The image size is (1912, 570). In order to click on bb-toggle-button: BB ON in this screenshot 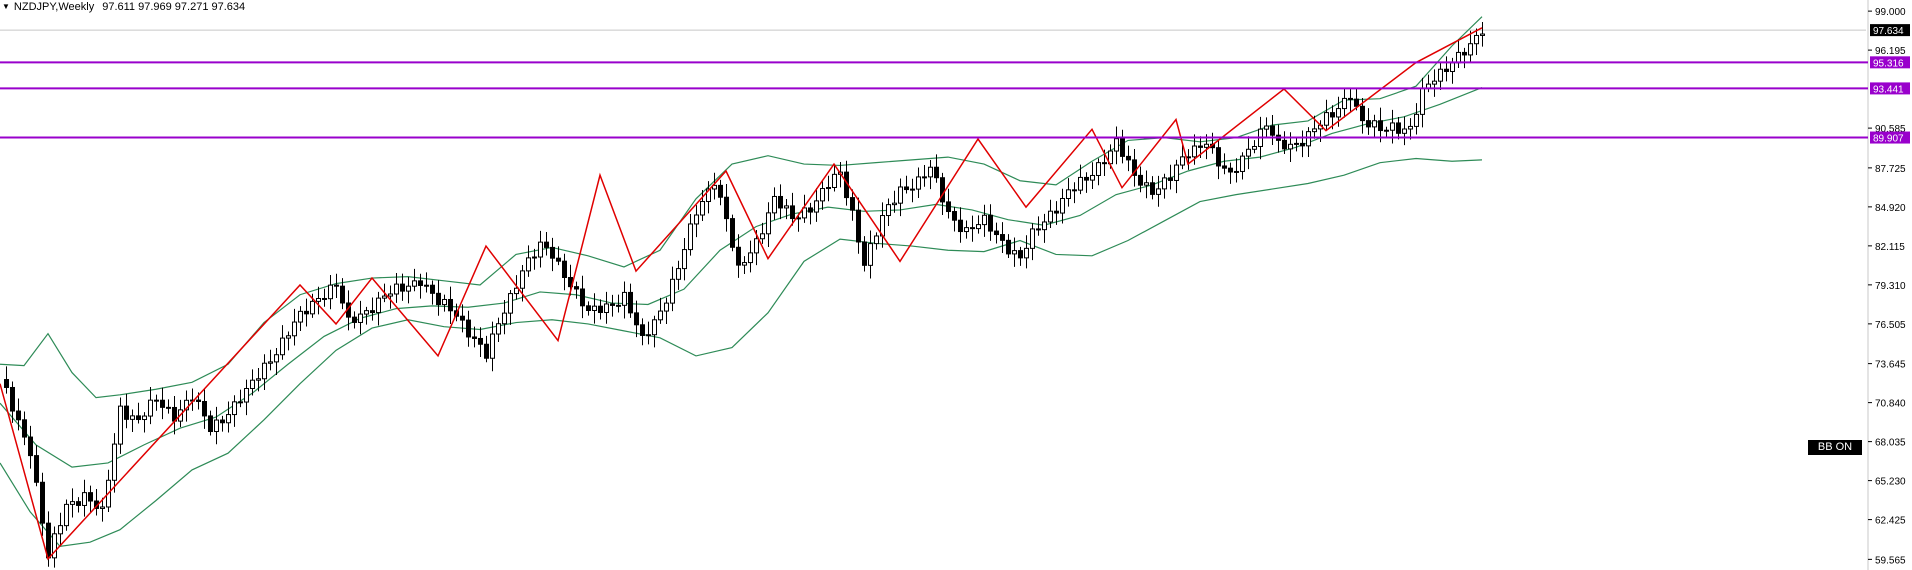, I will do `click(1835, 447)`.